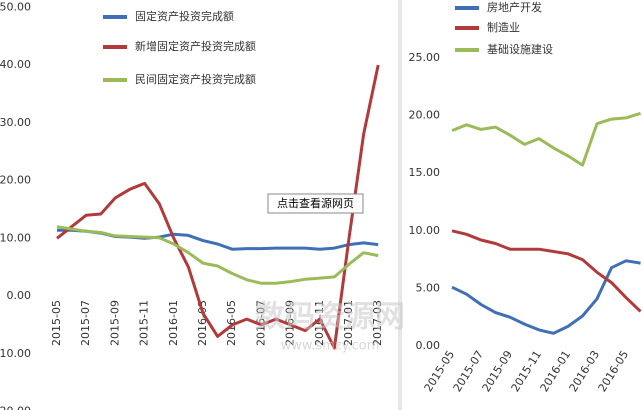 The height and width of the screenshot is (410, 643). I want to click on tooltip-box, so click(315, 203).